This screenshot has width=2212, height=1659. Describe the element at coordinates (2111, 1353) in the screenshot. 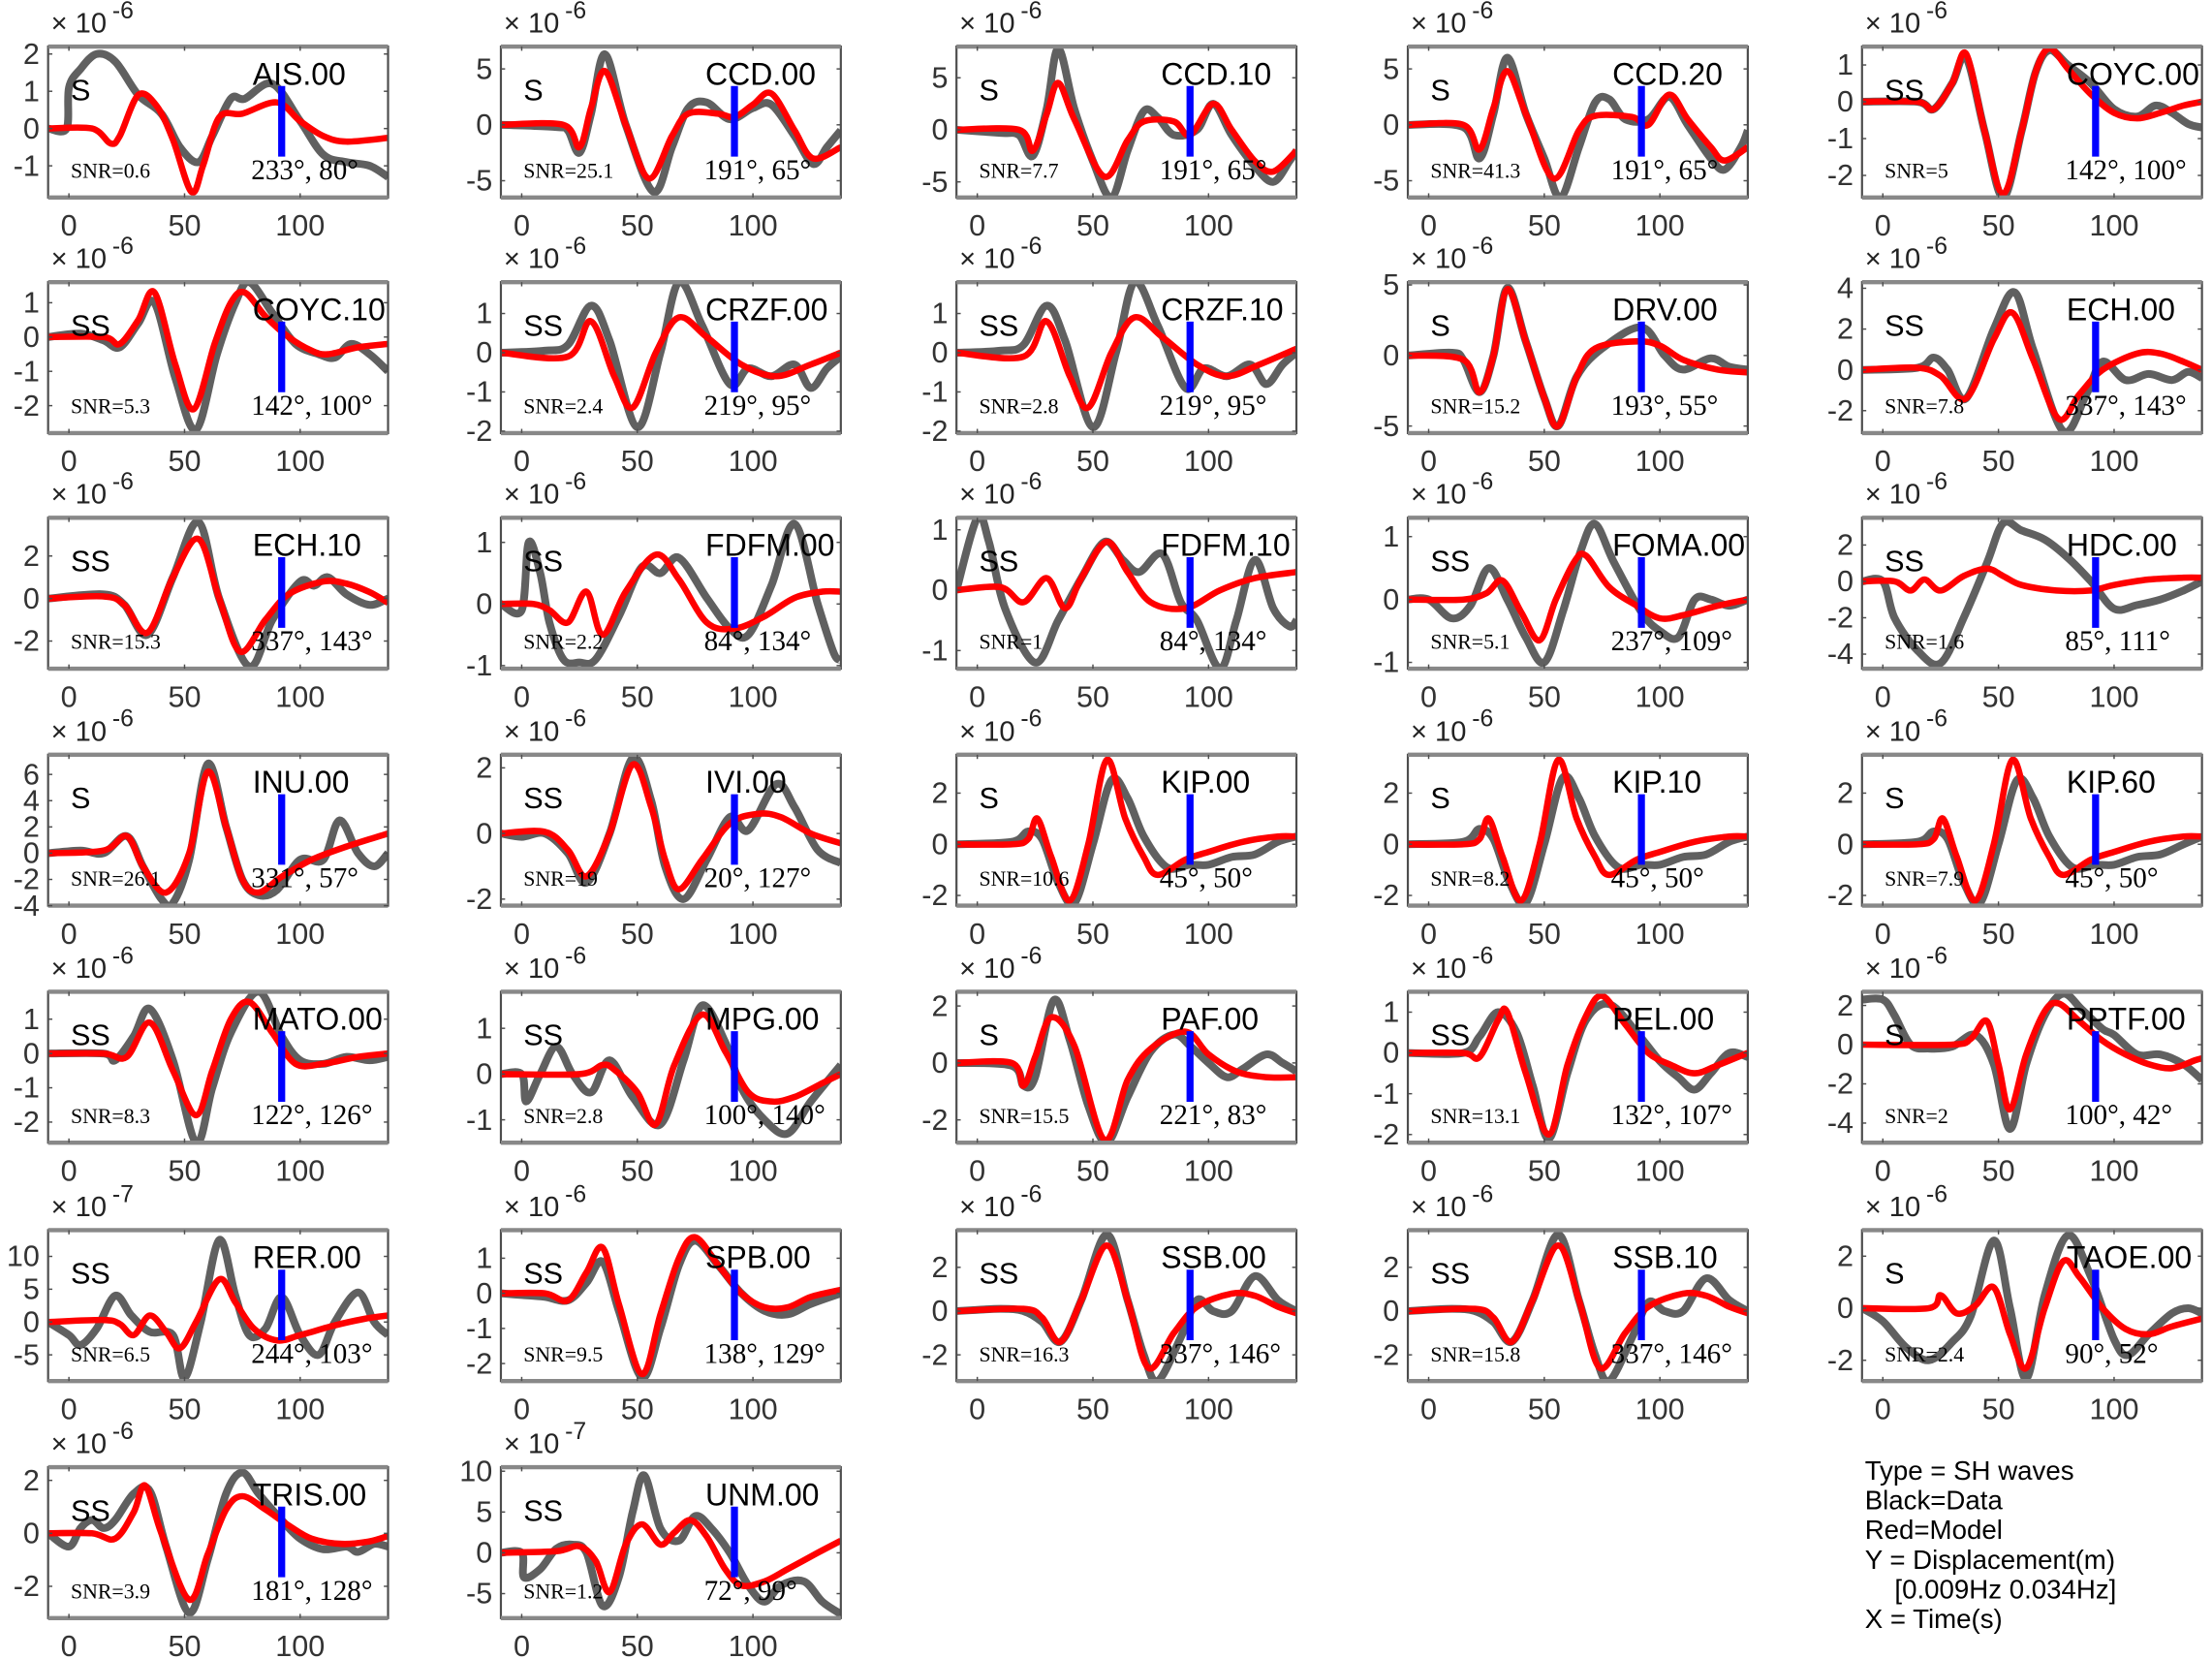

I see `azimuth-distance-label: 90°, 52°` at that location.